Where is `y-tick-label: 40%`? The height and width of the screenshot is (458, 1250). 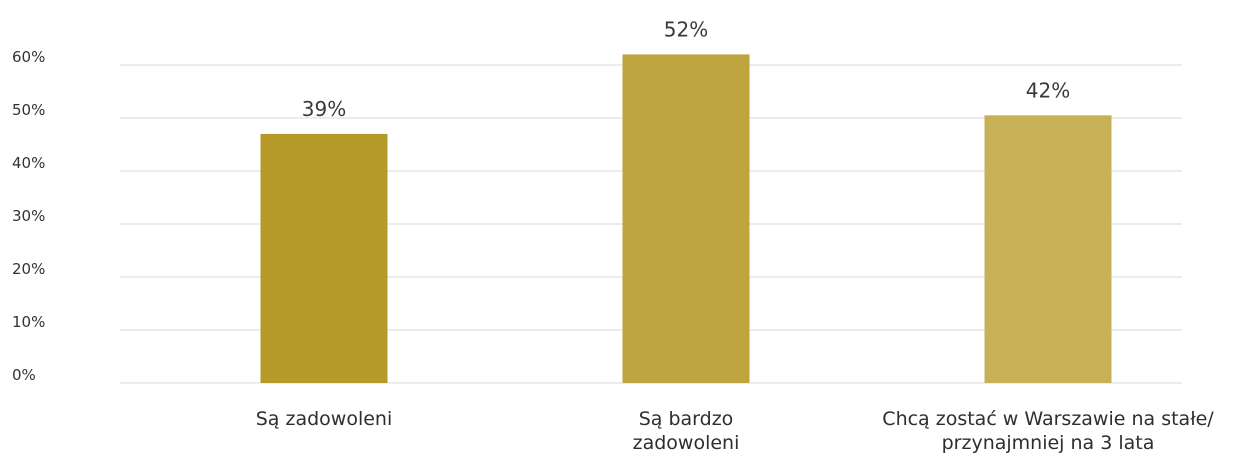 y-tick-label: 40% is located at coordinates (28, 163).